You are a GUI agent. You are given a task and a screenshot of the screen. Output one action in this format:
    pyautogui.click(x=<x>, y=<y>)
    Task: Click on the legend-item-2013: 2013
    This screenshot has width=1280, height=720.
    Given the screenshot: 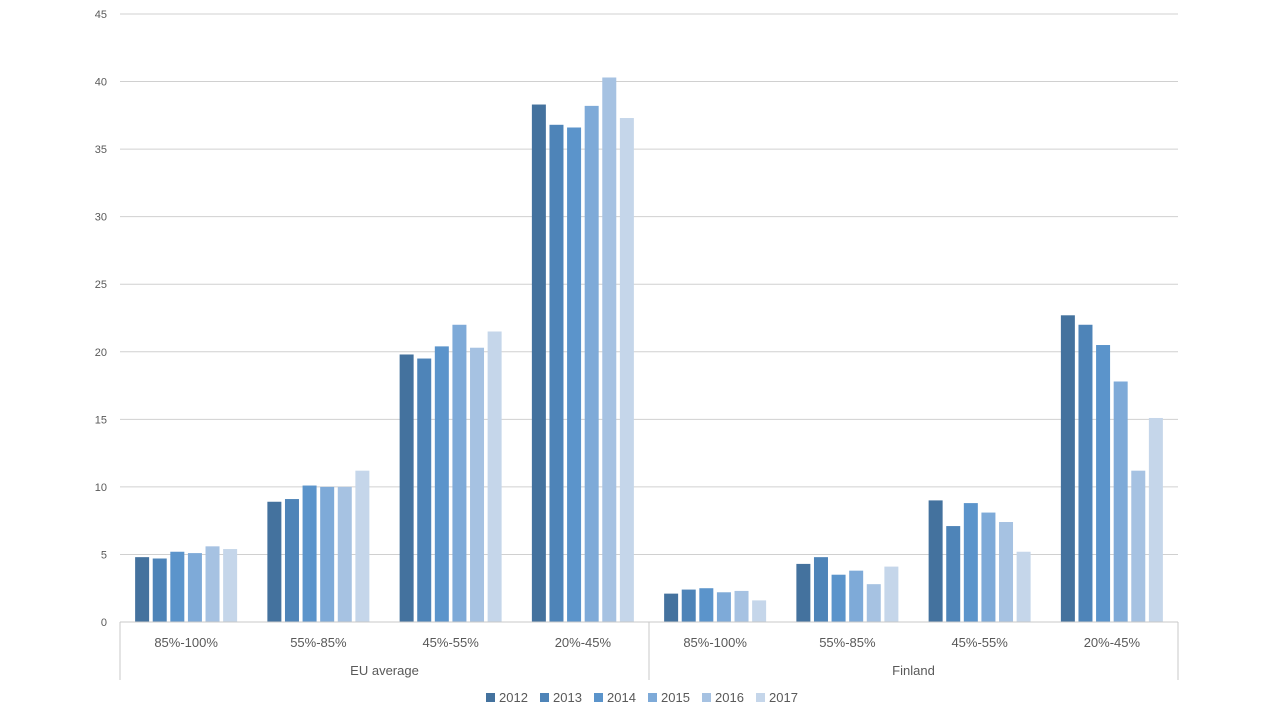 What is the action you would take?
    pyautogui.click(x=561, y=697)
    